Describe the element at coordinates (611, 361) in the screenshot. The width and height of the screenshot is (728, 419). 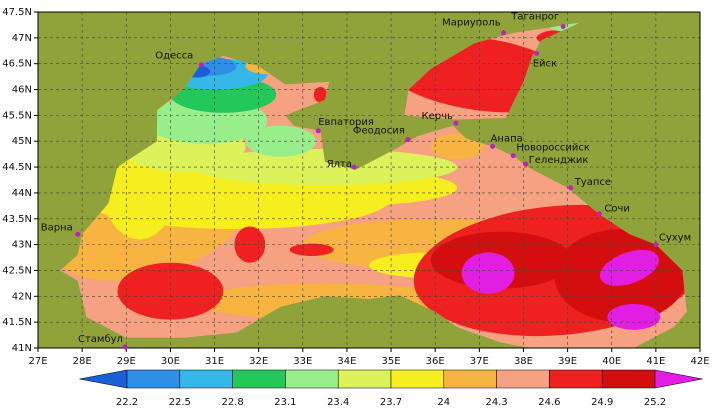
I see `lon-tick-label: 40E` at that location.